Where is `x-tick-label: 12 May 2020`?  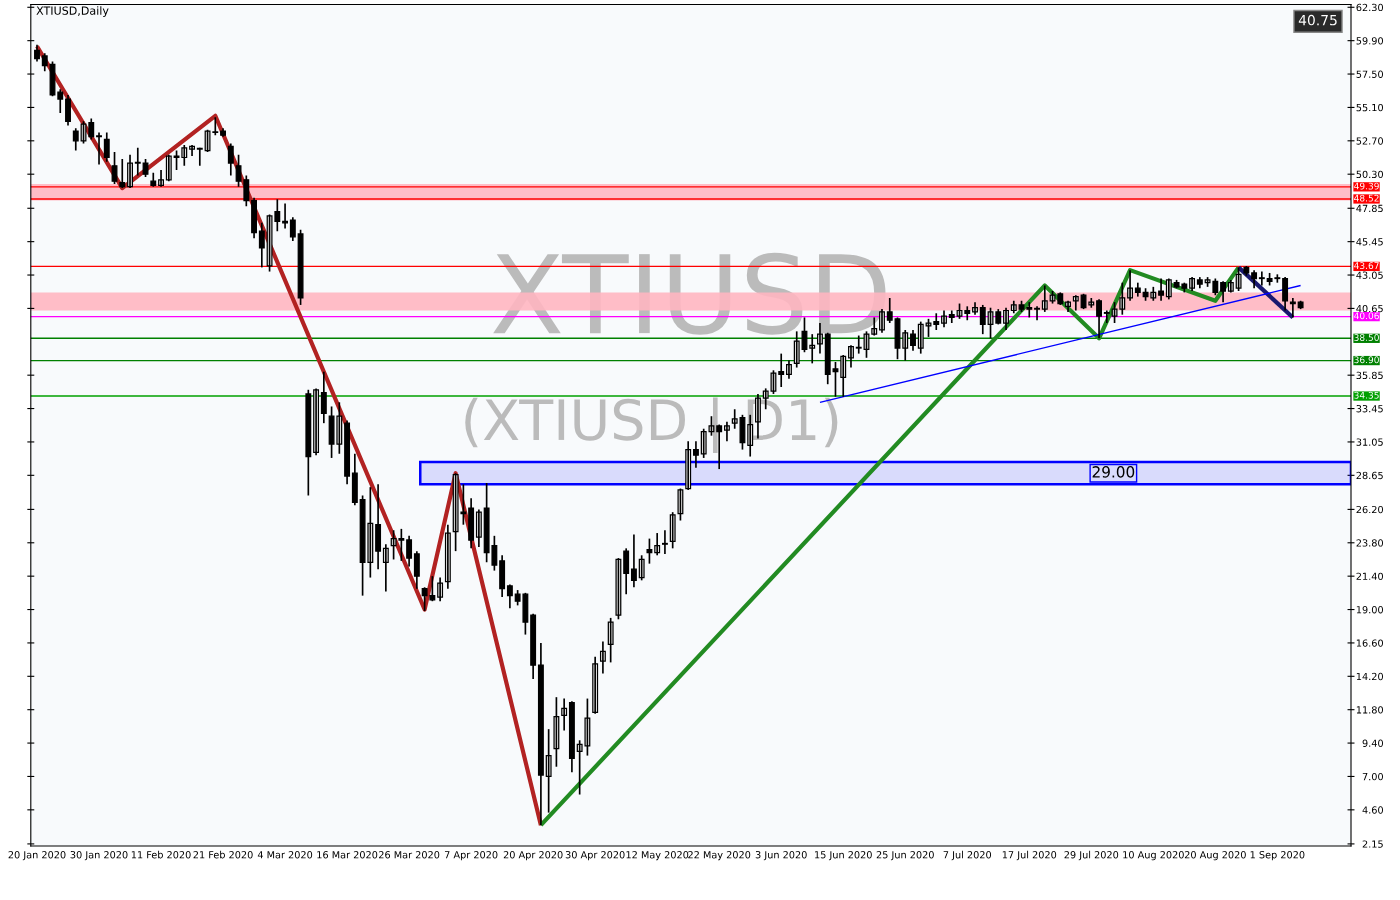 x-tick-label: 12 May 2020 is located at coordinates (657, 856).